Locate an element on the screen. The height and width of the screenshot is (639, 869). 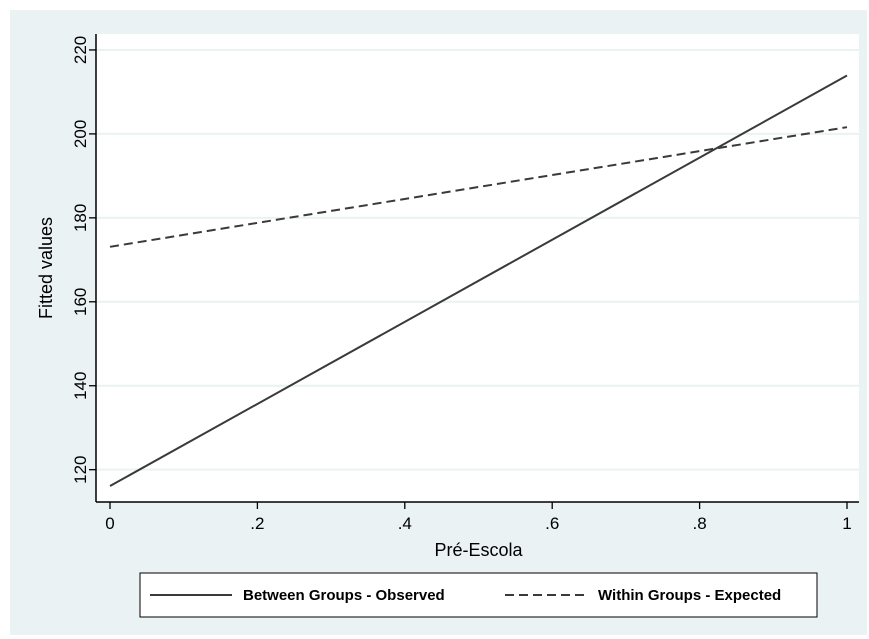
x-tick-label: .8 is located at coordinates (700, 523).